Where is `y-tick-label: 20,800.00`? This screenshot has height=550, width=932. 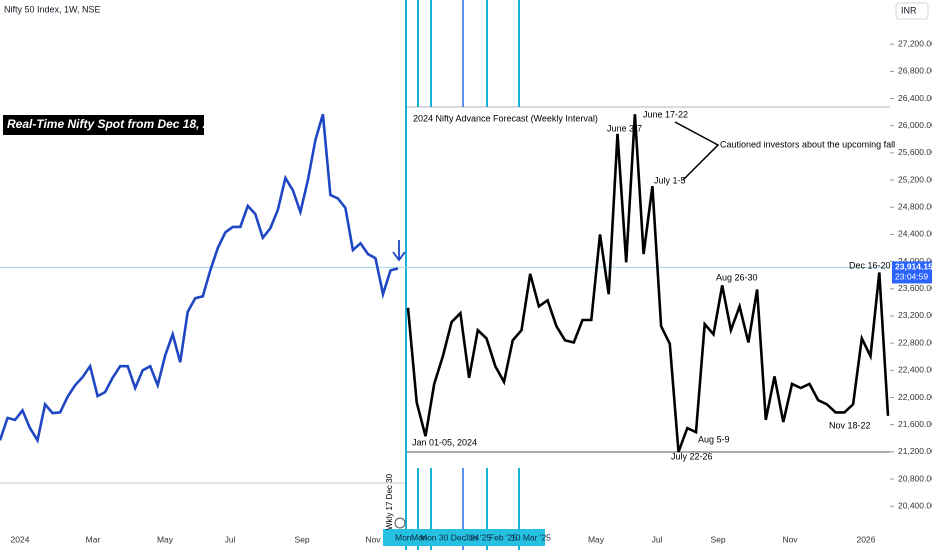
y-tick-label: 20,800.00 is located at coordinates (915, 478).